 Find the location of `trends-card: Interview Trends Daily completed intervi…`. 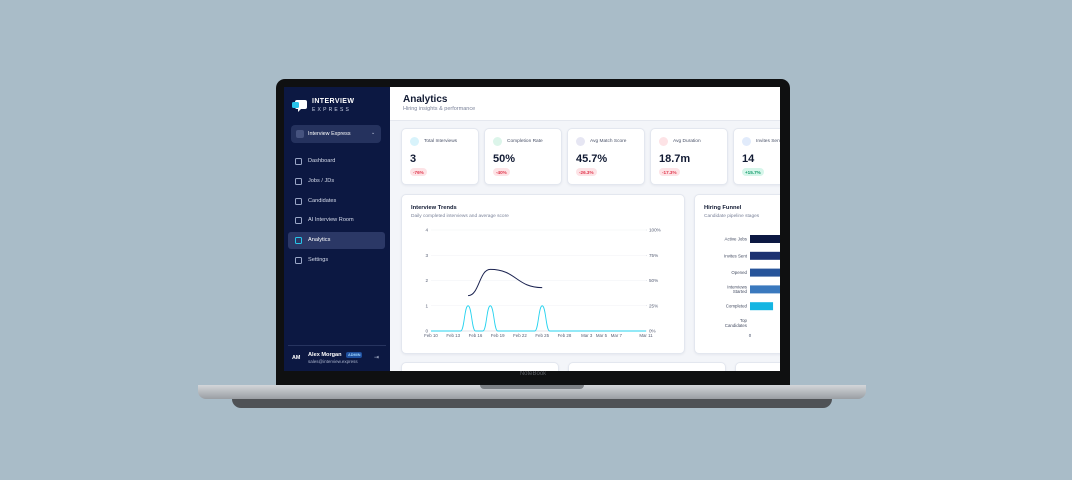

trends-card: Interview Trends Daily completed intervi… is located at coordinates (543, 274).